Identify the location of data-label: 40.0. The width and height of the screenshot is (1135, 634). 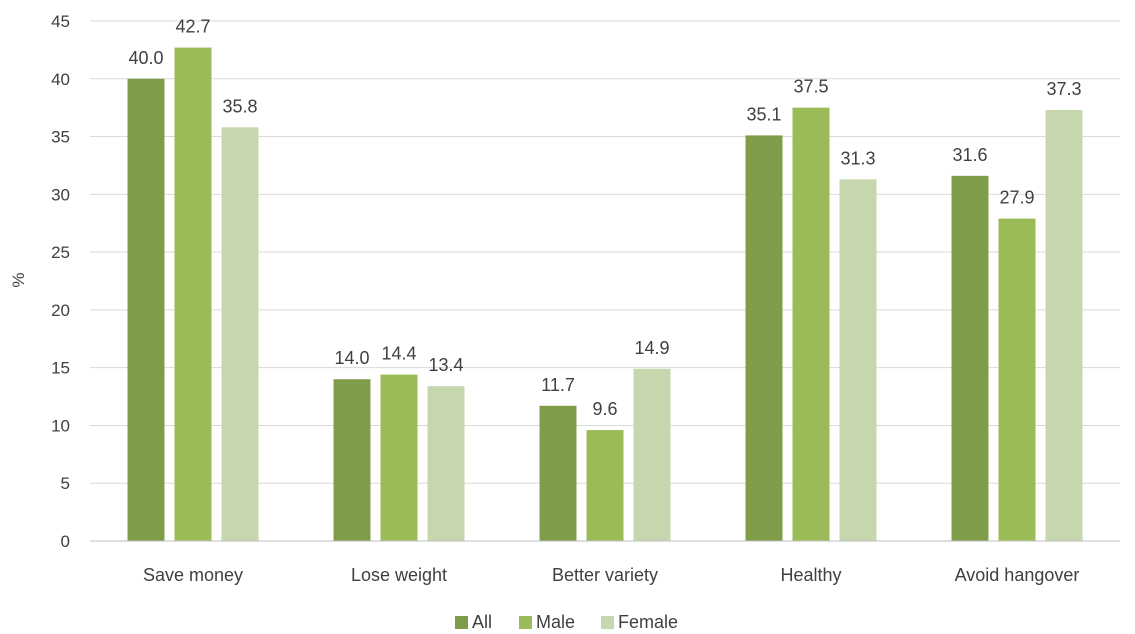
(145, 58).